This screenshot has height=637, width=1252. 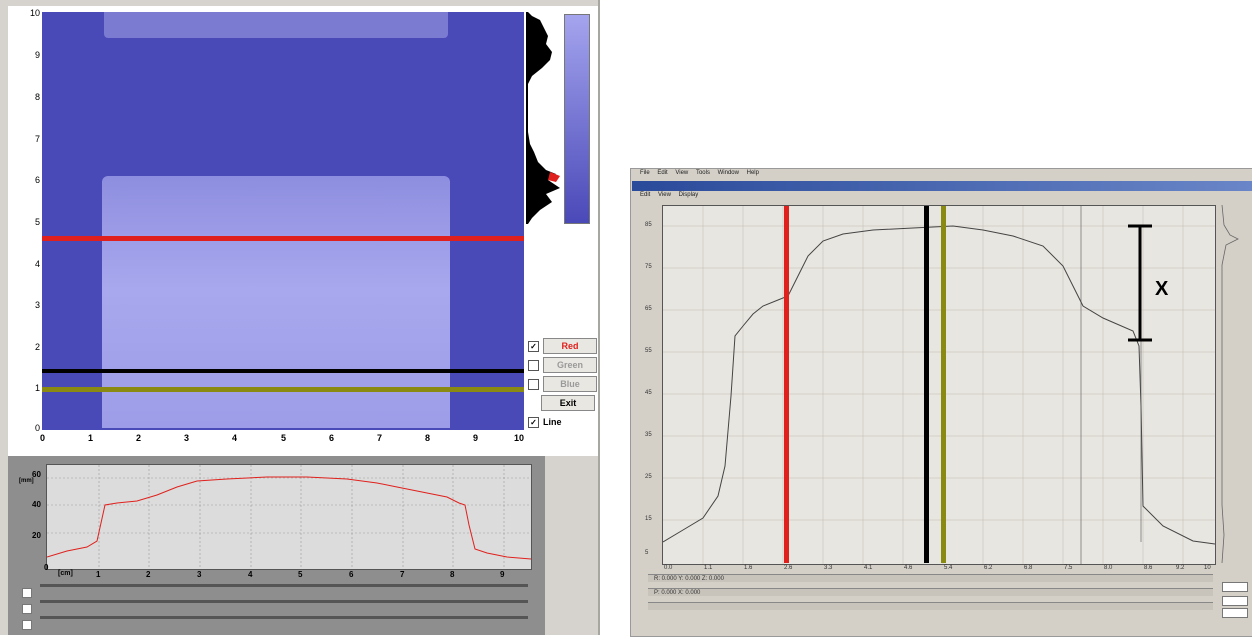 What do you see at coordinates (942, 175) in the screenshot?
I see `menu-bar: File Edit View Tools Window Help` at bounding box center [942, 175].